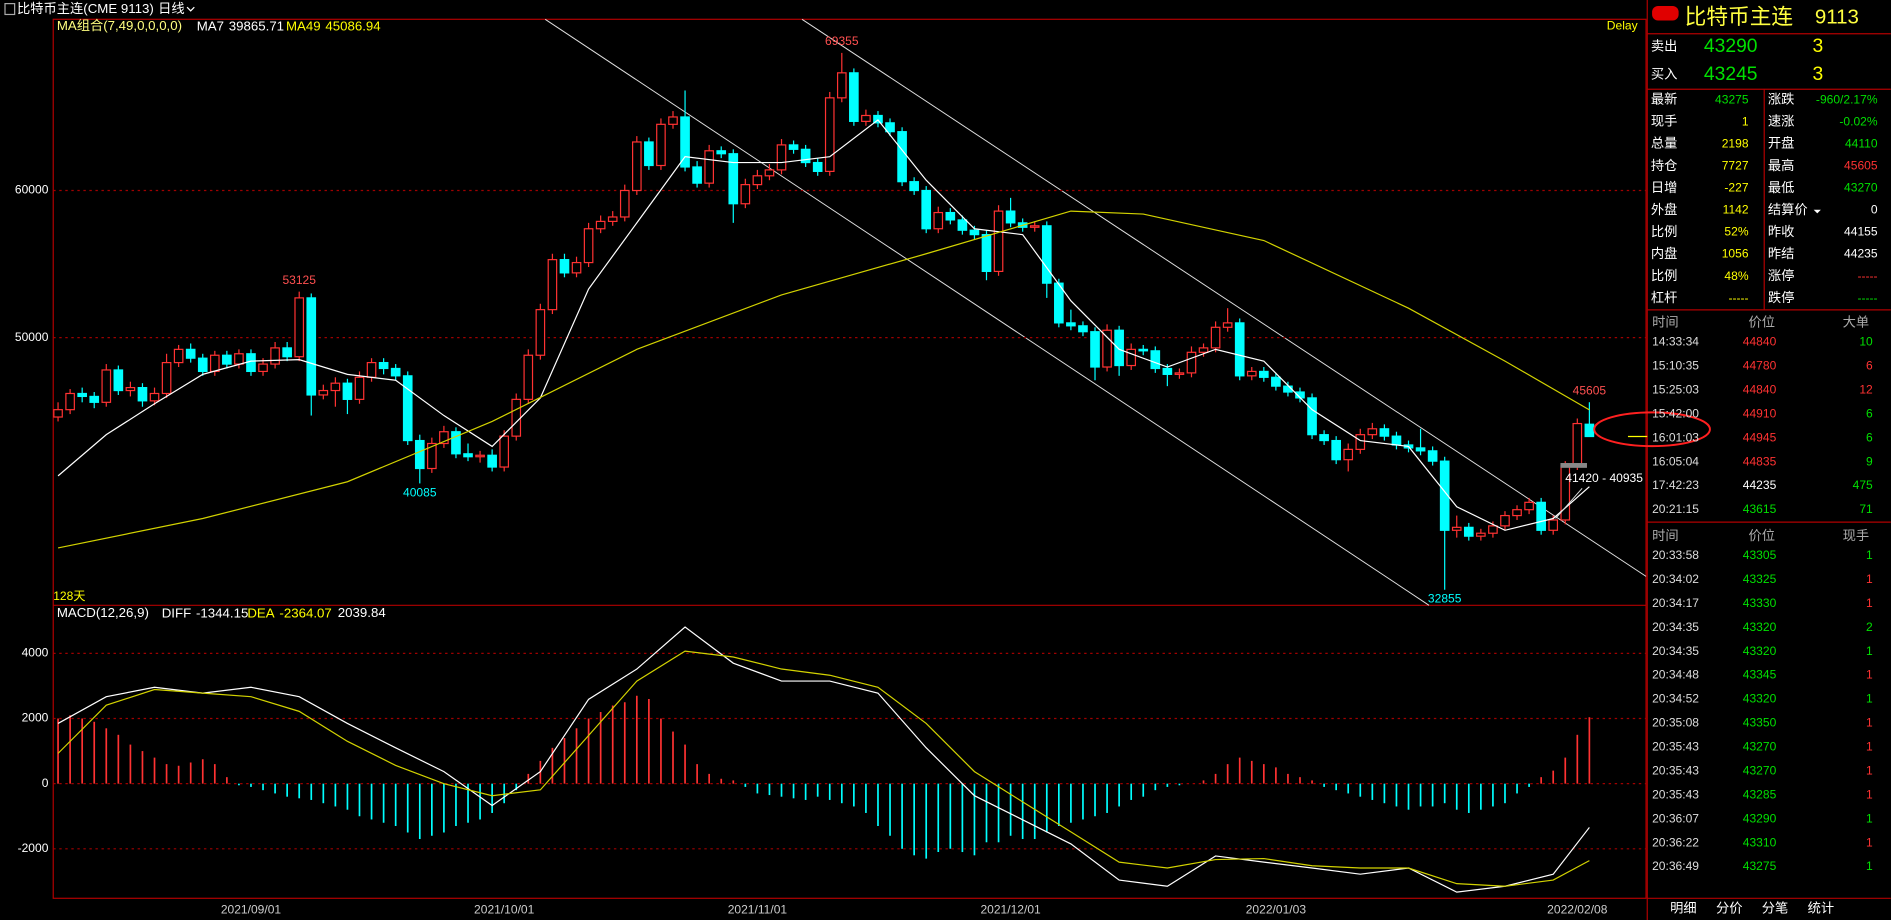  What do you see at coordinates (1781, 253) in the screenshot?
I see `stat-label: 昨结` at bounding box center [1781, 253].